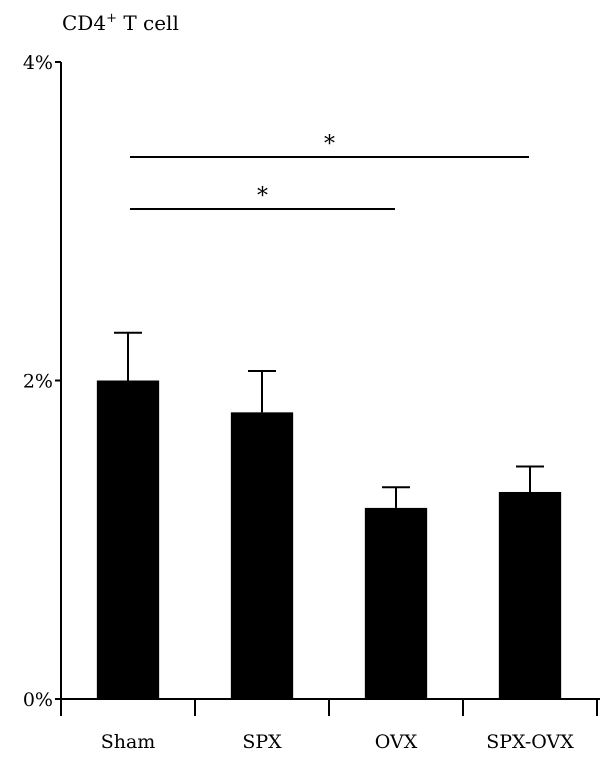  Describe the element at coordinates (329, 726) in the screenshot. I see `x-axis-ticks: Sham SPX OVX SPX-OVX` at that location.